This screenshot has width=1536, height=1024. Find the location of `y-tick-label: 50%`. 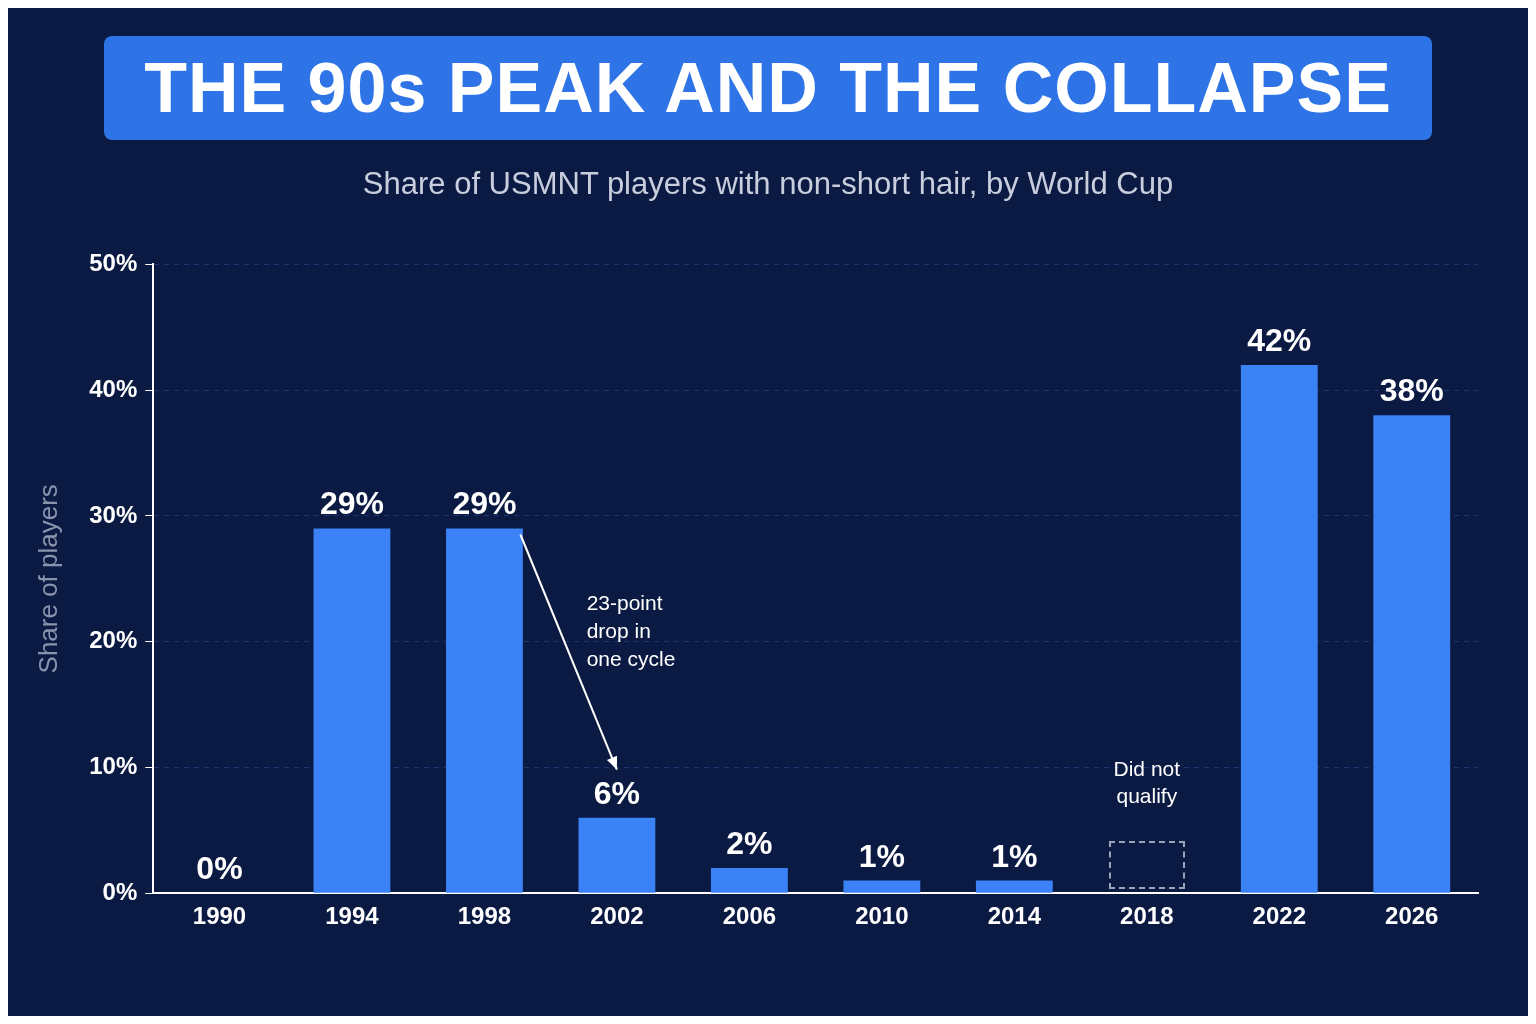

y-tick-label: 50% is located at coordinates (113, 263).